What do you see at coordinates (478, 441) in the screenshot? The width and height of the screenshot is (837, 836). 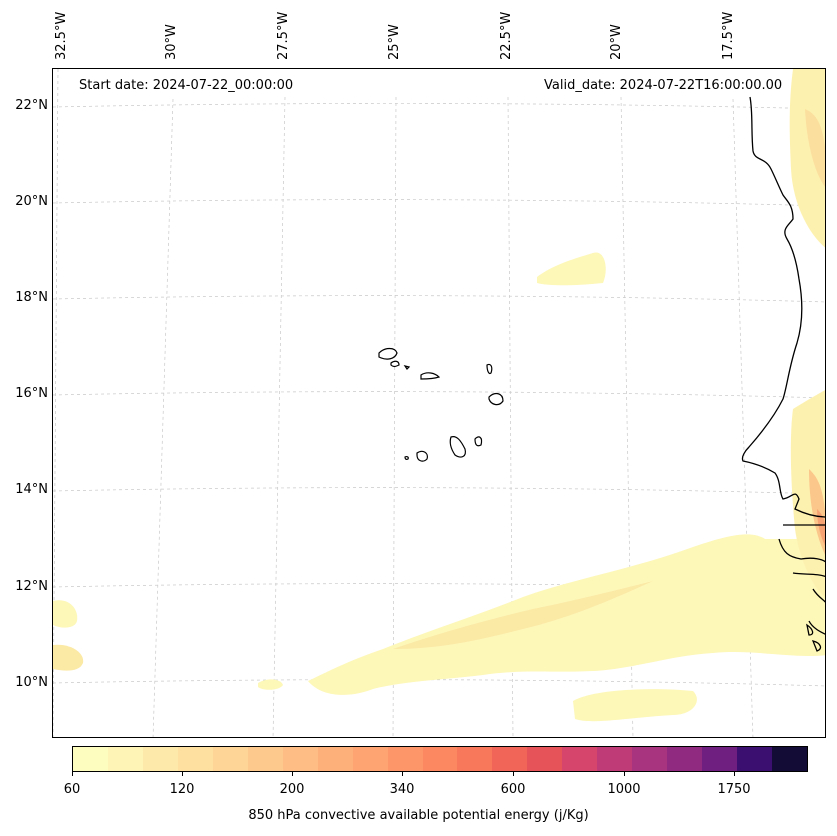 I see `island-maio` at bounding box center [478, 441].